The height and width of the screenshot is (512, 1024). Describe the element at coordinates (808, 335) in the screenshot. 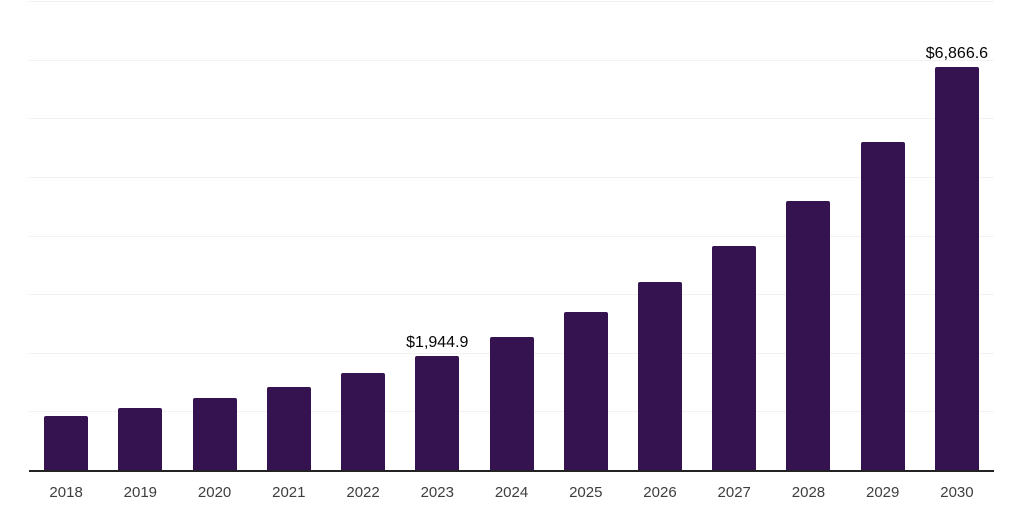

I see `bar-2028` at that location.